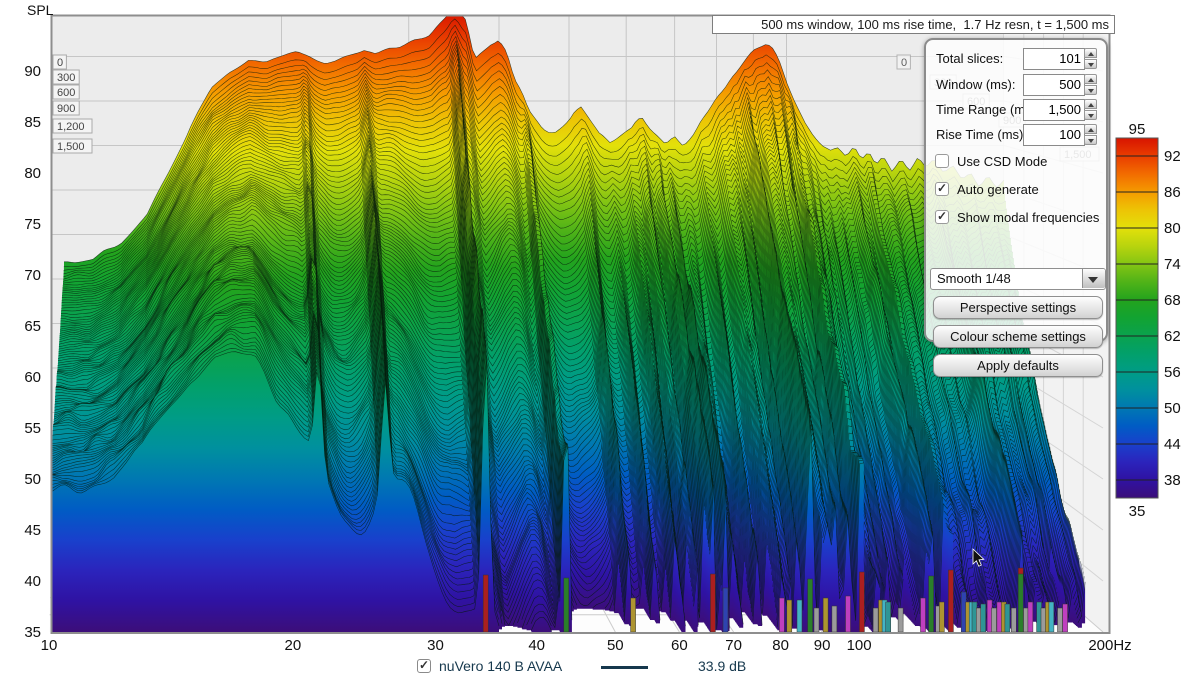 The width and height of the screenshot is (1200, 686). What do you see at coordinates (1137, 129) in the screenshot?
I see `color-scale-max: 95` at bounding box center [1137, 129].